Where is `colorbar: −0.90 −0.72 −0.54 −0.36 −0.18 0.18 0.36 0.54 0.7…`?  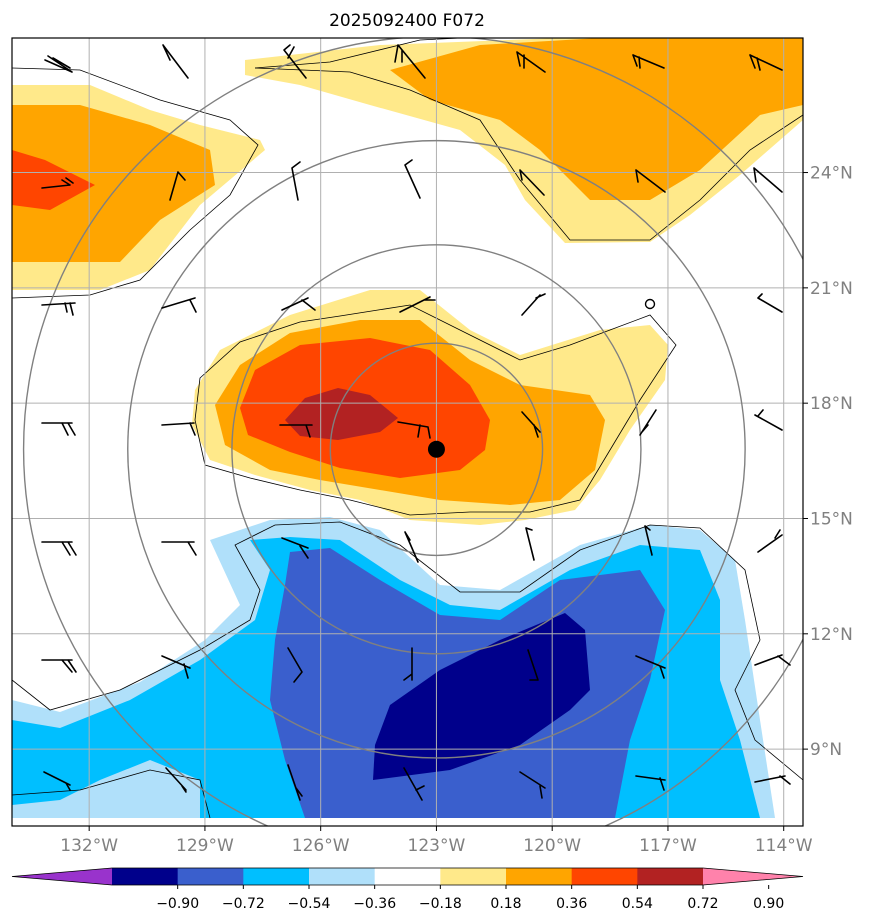
colorbar: −0.90 −0.72 −0.54 −0.36 −0.18 0.18 0.36 0.54 0.7… is located at coordinates (407, 889).